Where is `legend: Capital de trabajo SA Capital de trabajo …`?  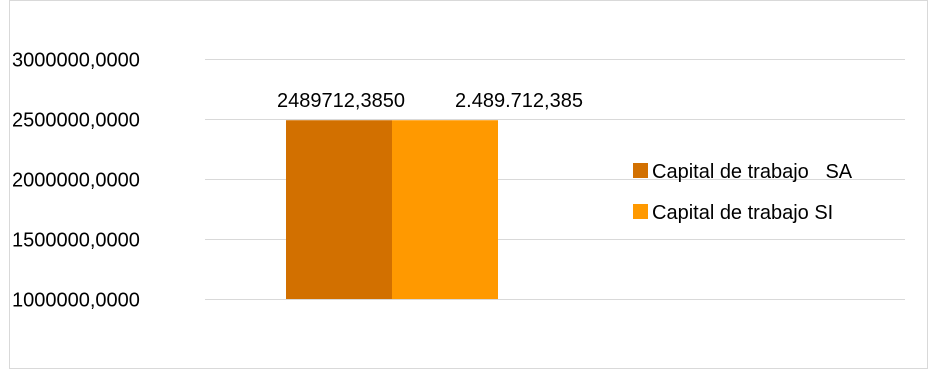 legend: Capital de trabajo SA Capital de trabajo … is located at coordinates (743, 192).